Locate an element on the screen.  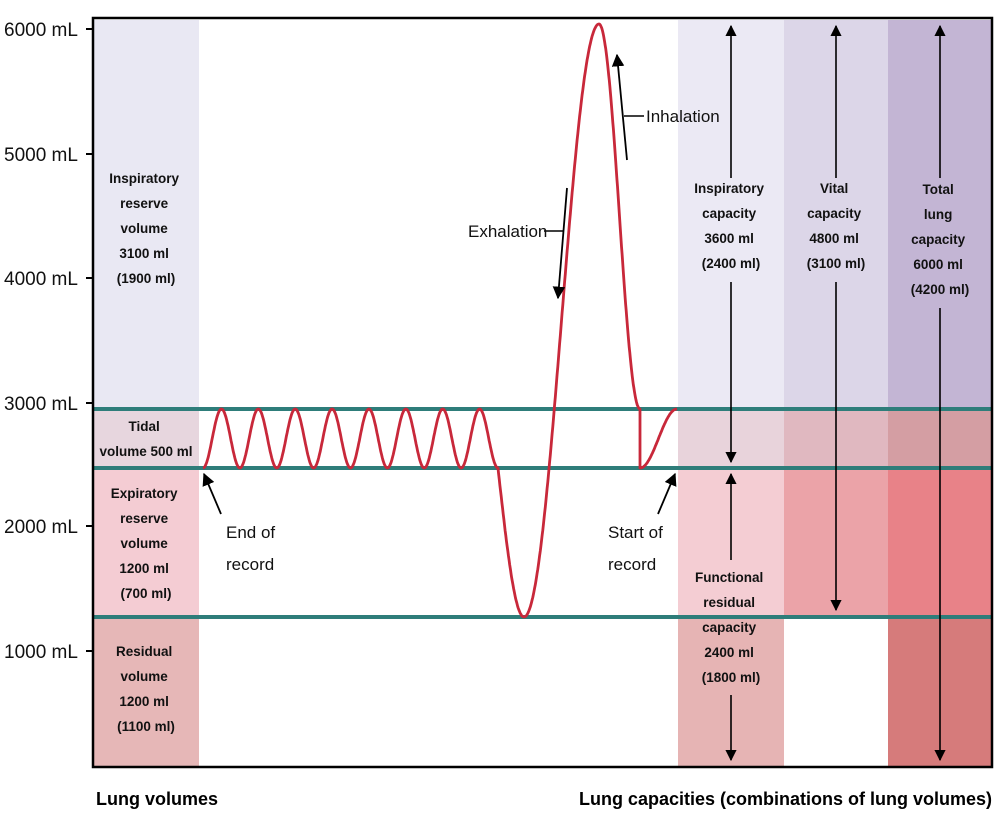
inhalation-label: Inhalation is located at coordinates (683, 116).